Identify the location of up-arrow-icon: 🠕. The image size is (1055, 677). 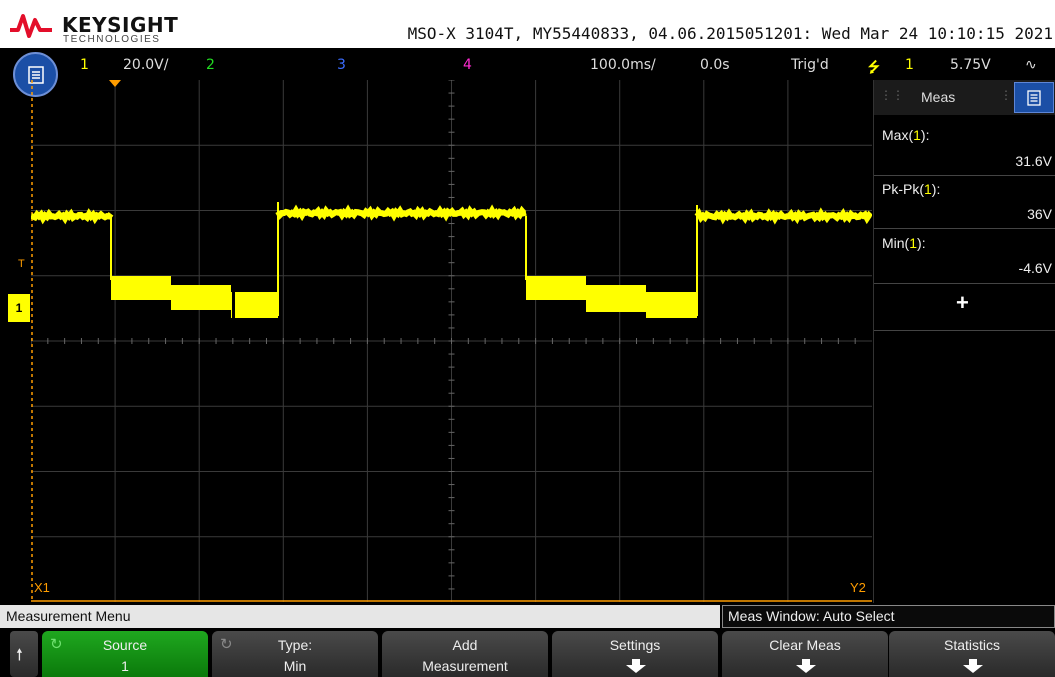
(19, 655).